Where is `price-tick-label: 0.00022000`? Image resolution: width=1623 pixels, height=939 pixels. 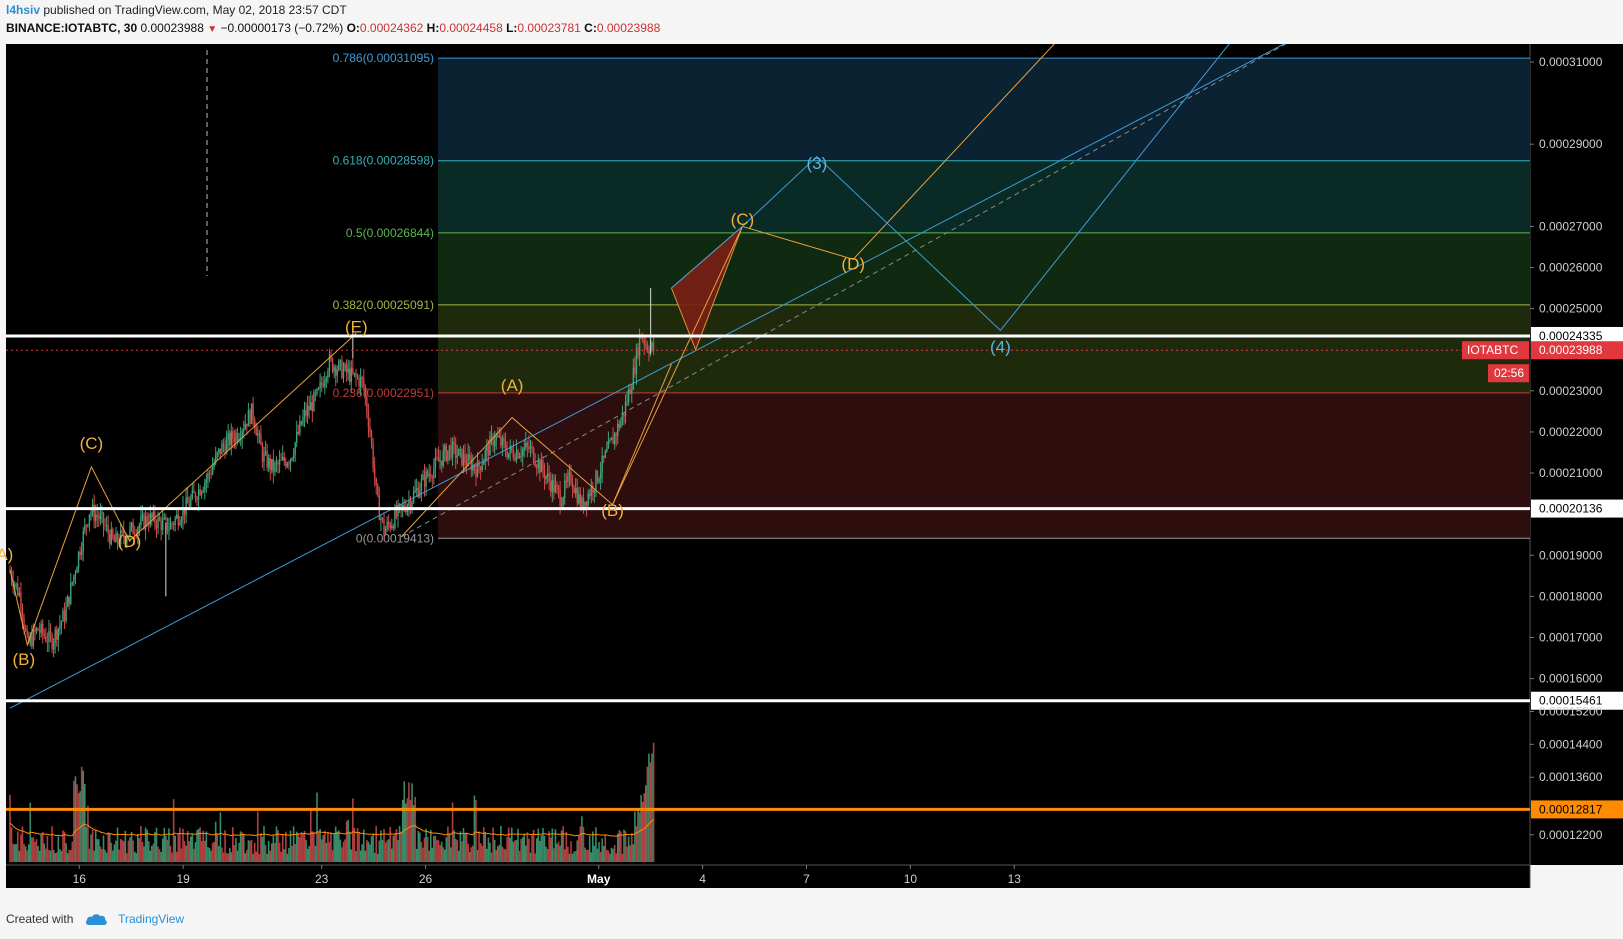 price-tick-label: 0.00022000 is located at coordinates (1571, 432).